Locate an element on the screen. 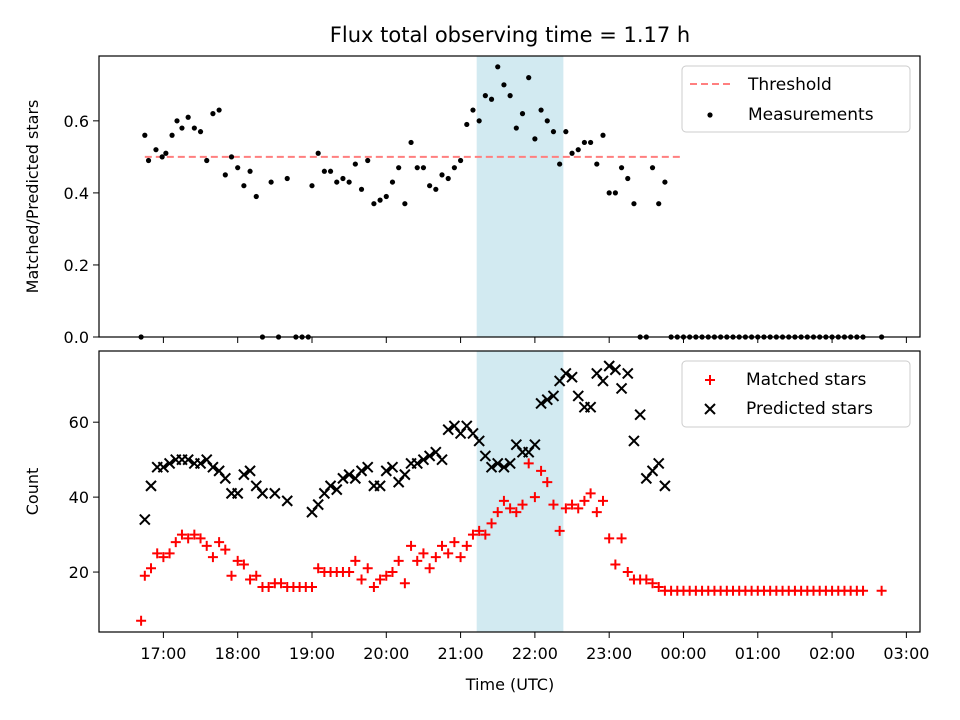 Image resolution: width=960 pixels, height=720 pixels. y-tick-label: 20 is located at coordinates (79, 572).